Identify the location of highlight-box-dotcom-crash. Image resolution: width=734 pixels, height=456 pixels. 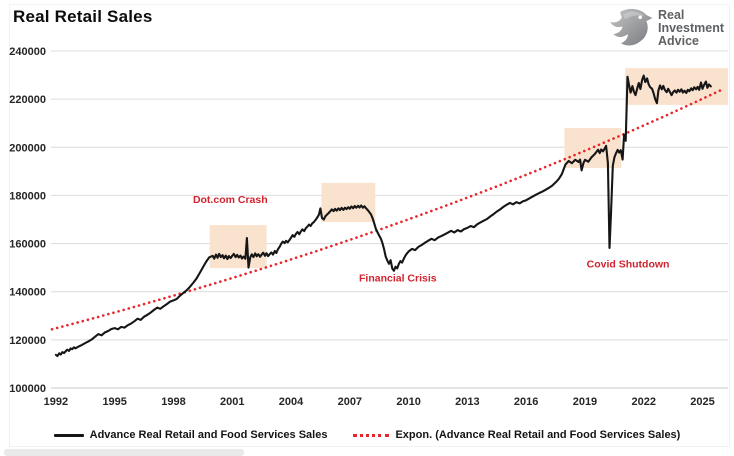
(238, 247).